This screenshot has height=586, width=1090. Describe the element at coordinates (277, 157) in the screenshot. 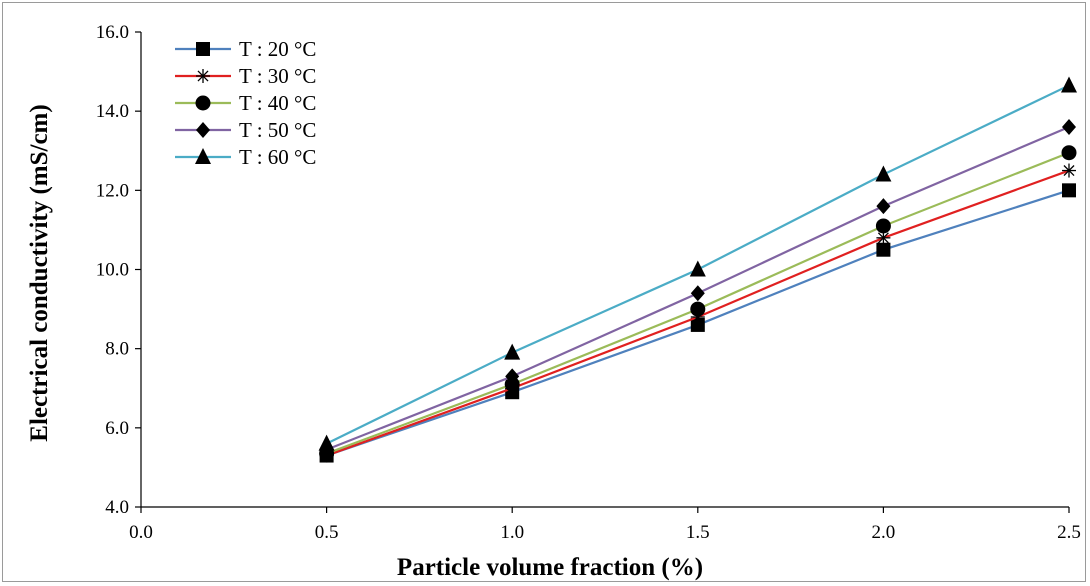

I see `legend-label: T : 60 °C` at that location.